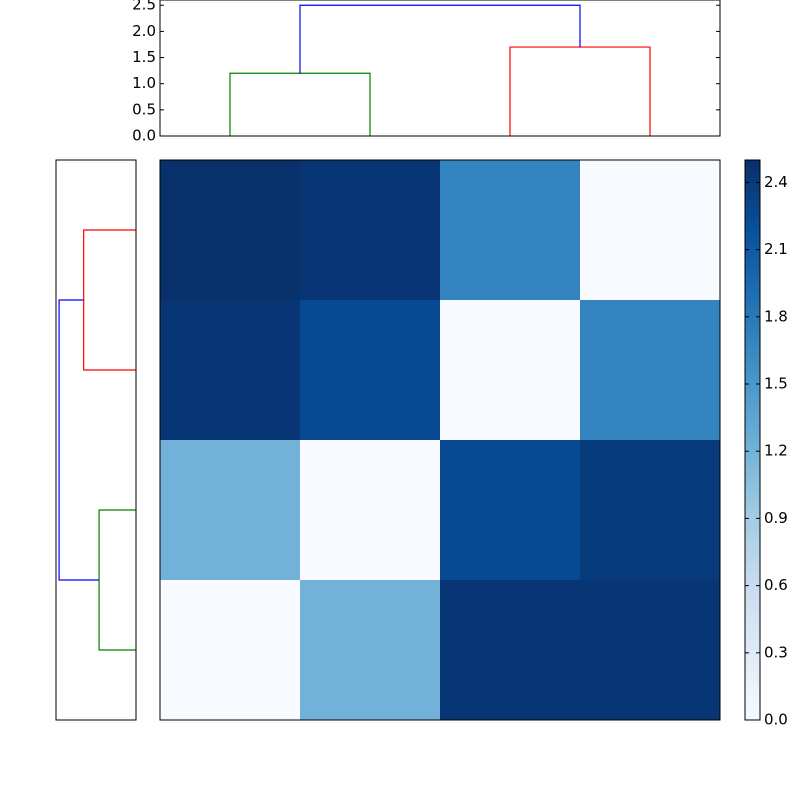  Describe the element at coordinates (776, 451) in the screenshot. I see `colorbar-tick-label: 1.2` at that location.